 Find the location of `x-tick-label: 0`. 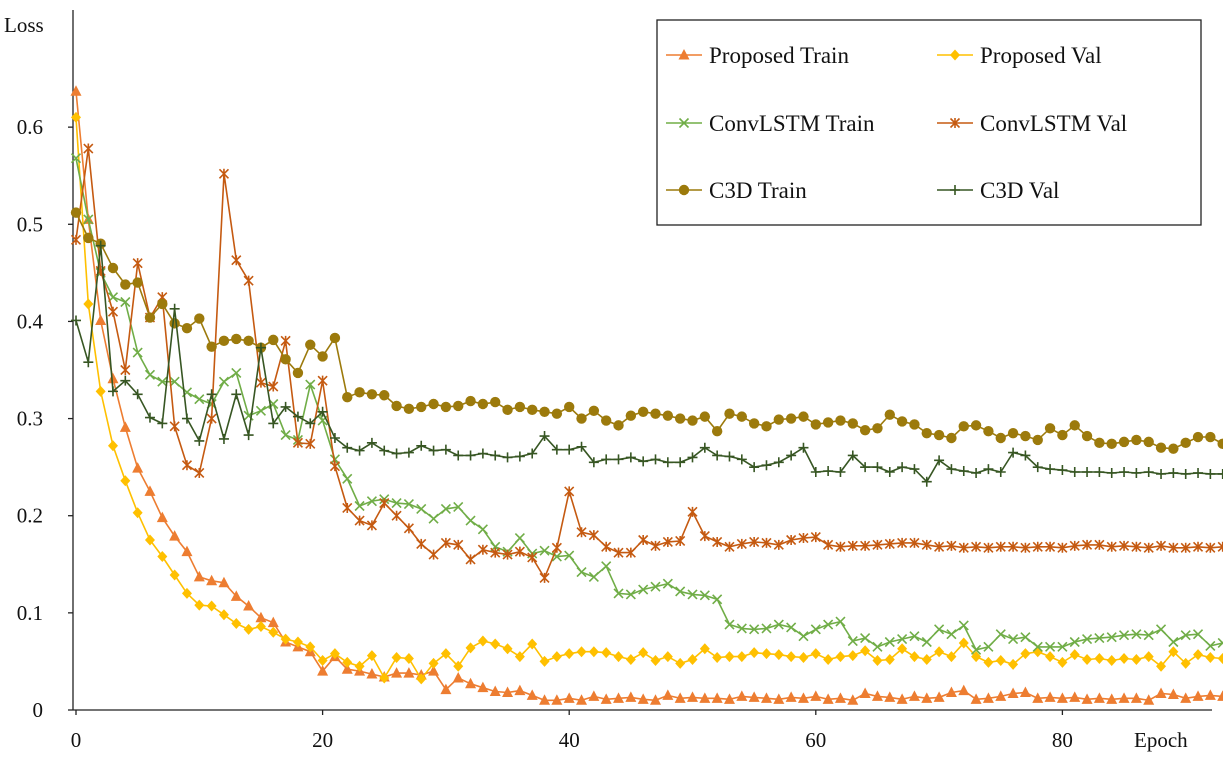

x-tick-label: 0 is located at coordinates (76, 740).